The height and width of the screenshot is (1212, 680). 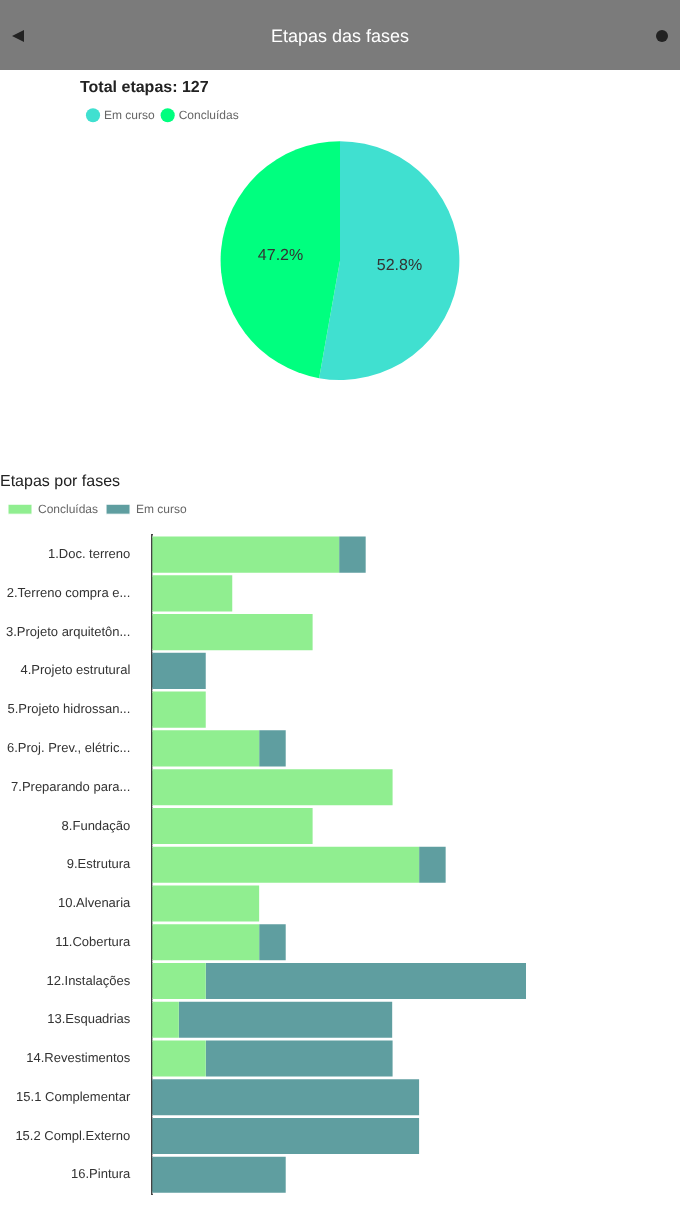 What do you see at coordinates (340, 35) in the screenshot?
I see `chart-title: Etapas das fases` at bounding box center [340, 35].